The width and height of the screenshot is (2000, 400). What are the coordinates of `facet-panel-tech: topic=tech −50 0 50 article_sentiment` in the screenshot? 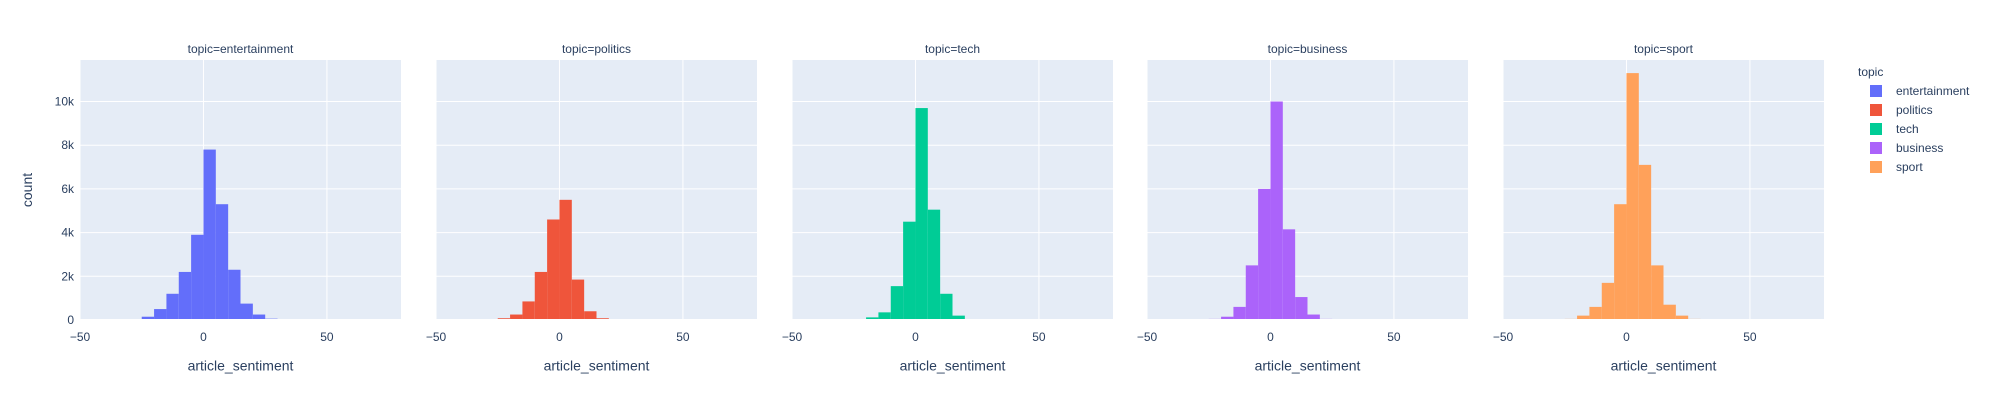 It's located at (947, 207).